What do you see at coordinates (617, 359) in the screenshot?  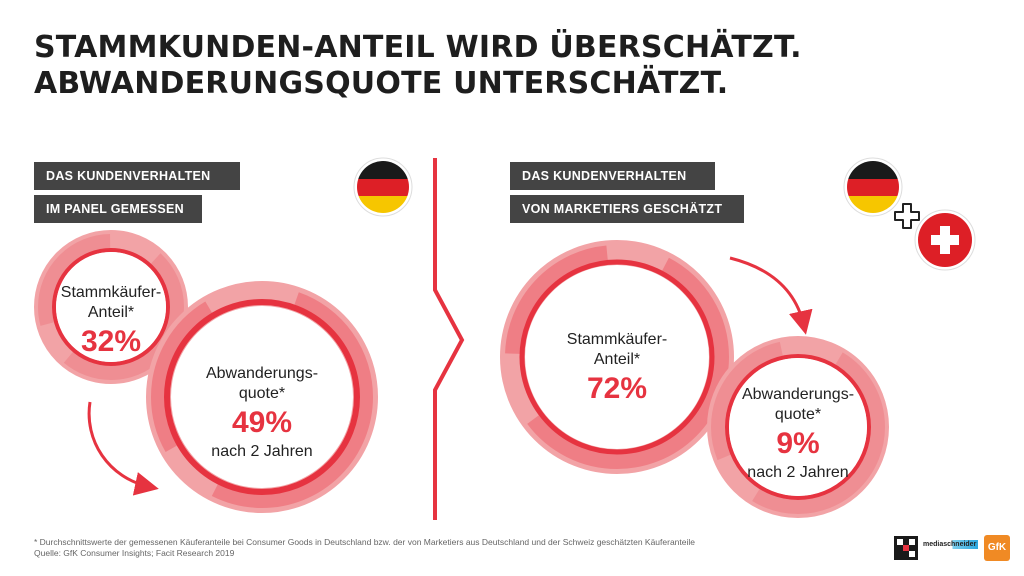 I see `right-loyal-label-2: Anteil*` at bounding box center [617, 359].